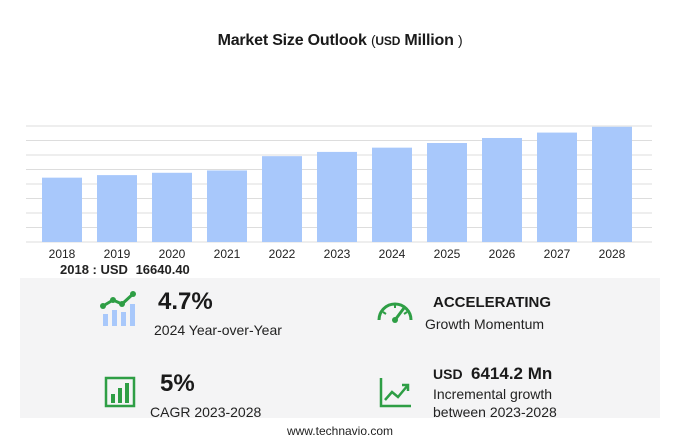 This screenshot has width=680, height=440. Describe the element at coordinates (206, 412) in the screenshot. I see `cagr-label: CAGR 2023-2028` at that location.